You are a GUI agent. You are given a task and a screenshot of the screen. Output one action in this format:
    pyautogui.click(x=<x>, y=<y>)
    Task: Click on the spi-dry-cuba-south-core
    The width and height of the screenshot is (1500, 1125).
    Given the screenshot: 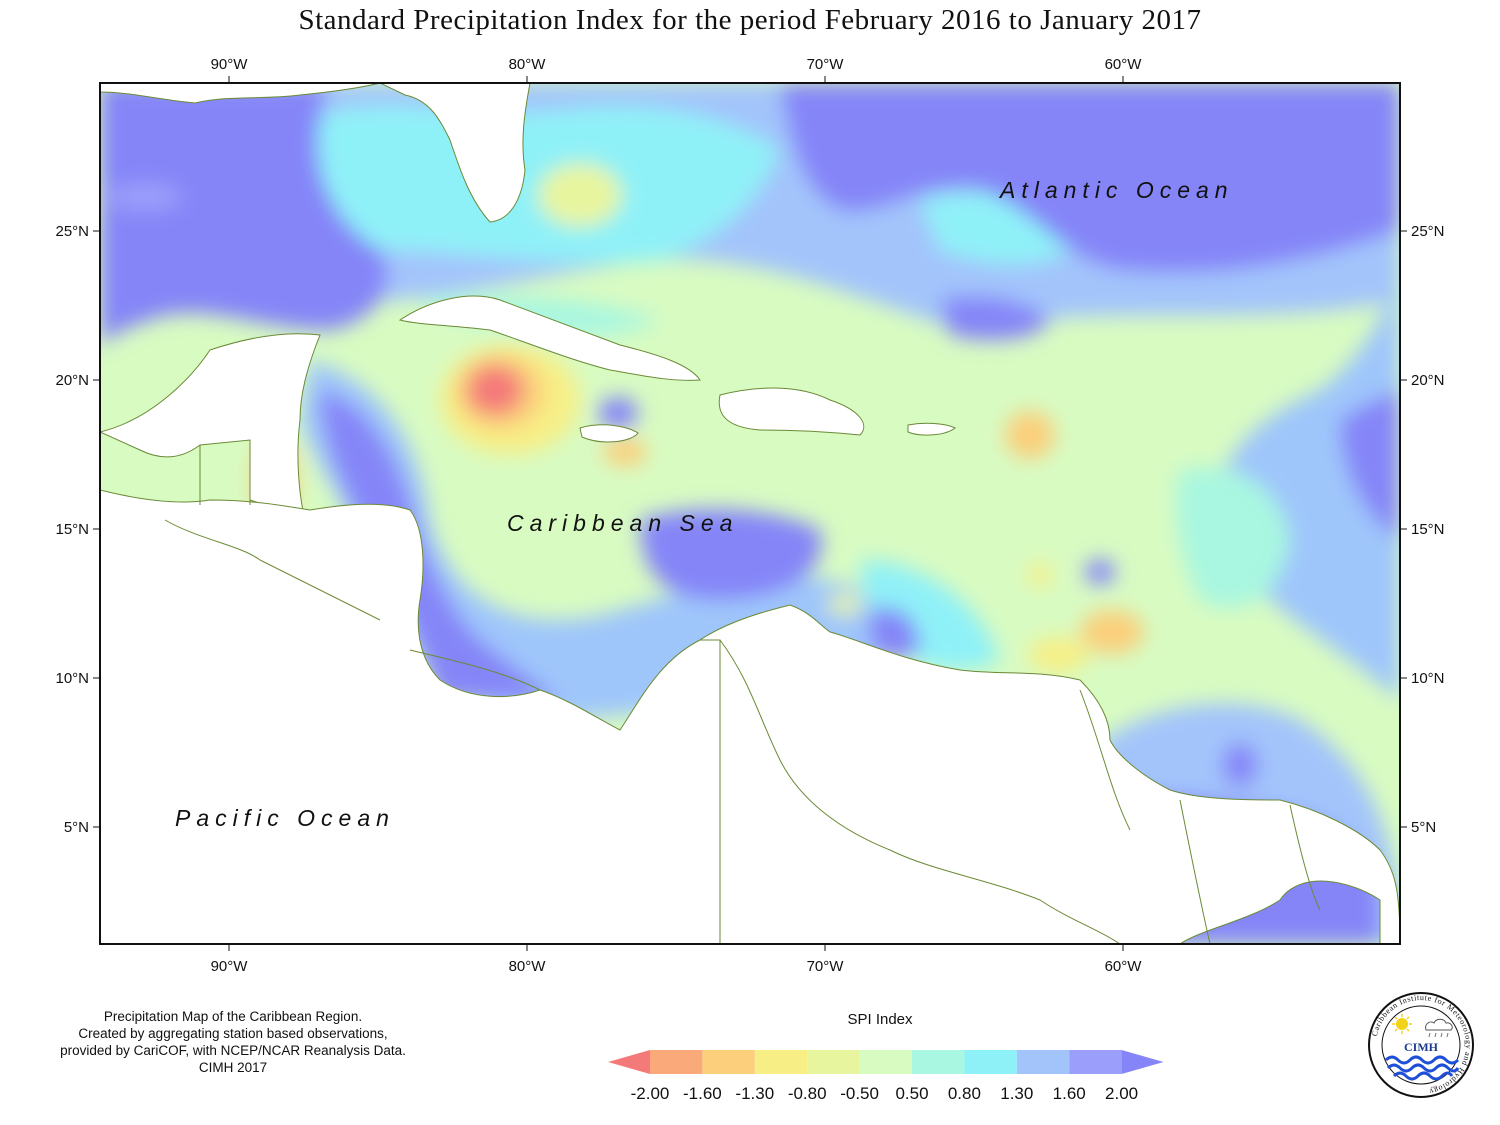 What is the action you would take?
    pyautogui.click(x=495, y=390)
    